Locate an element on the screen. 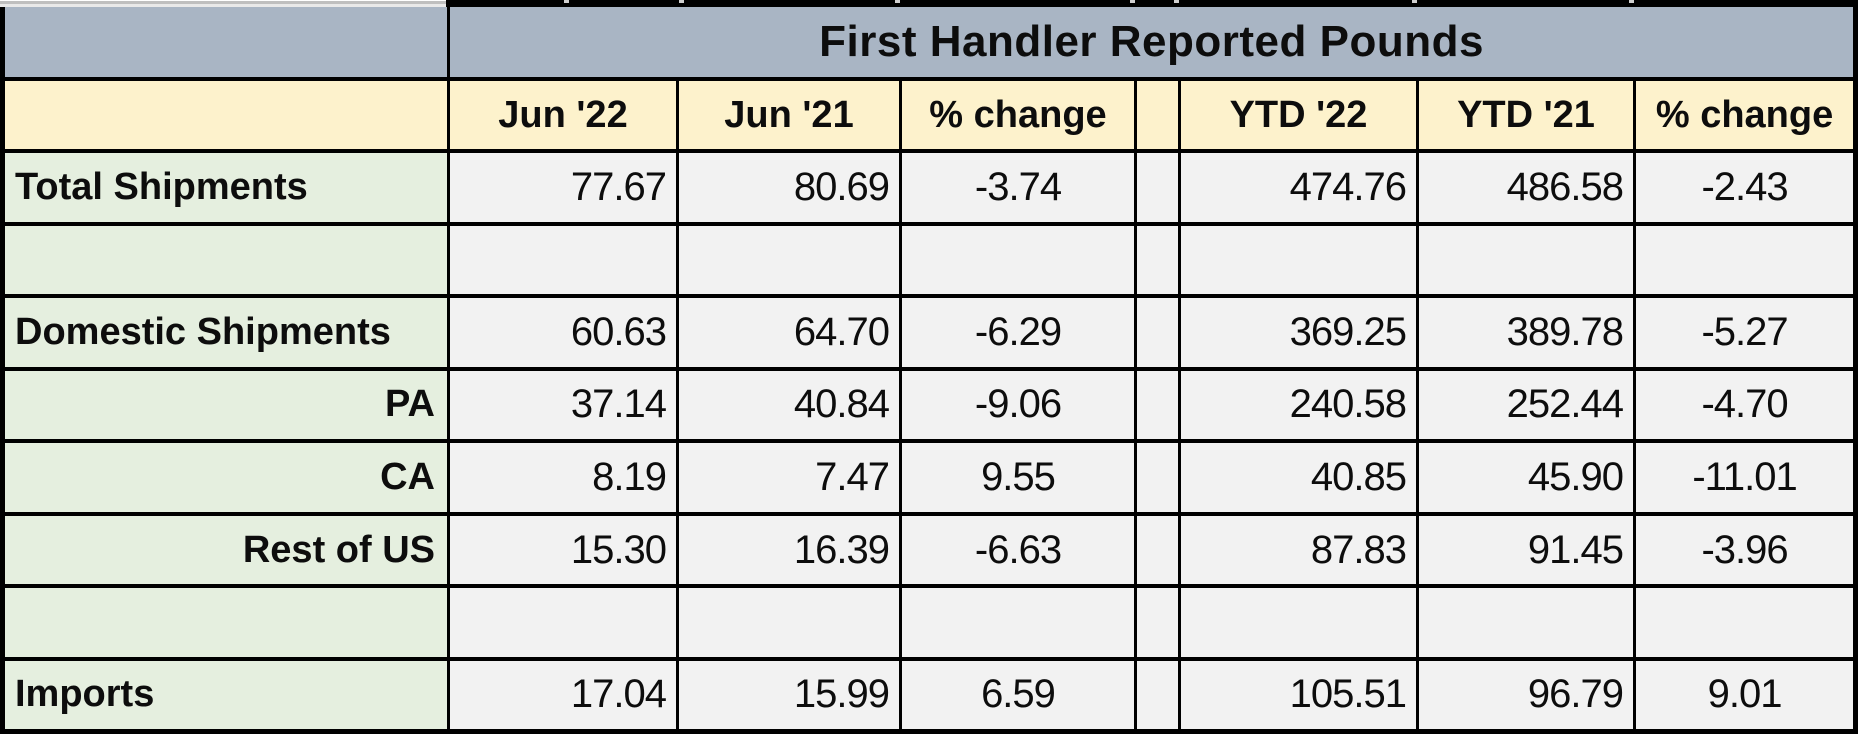 The height and width of the screenshot is (736, 1858). corner-cell is located at coordinates (225, 44).